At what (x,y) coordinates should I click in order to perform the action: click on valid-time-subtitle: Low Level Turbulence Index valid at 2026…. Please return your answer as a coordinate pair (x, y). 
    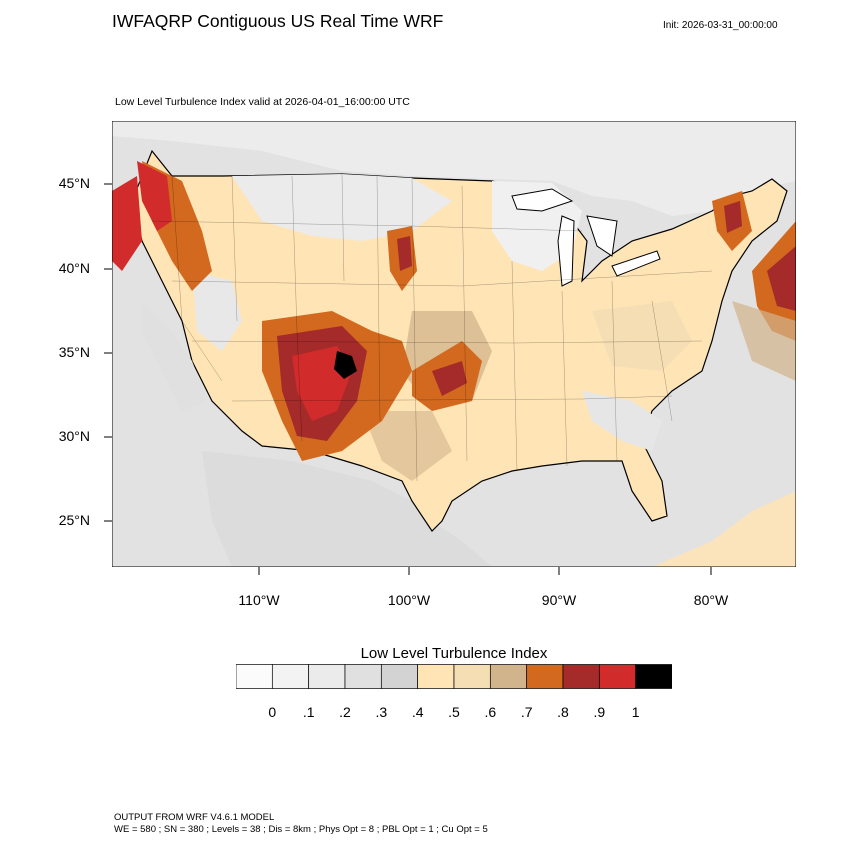
    Looking at the image, I should click on (262, 102).